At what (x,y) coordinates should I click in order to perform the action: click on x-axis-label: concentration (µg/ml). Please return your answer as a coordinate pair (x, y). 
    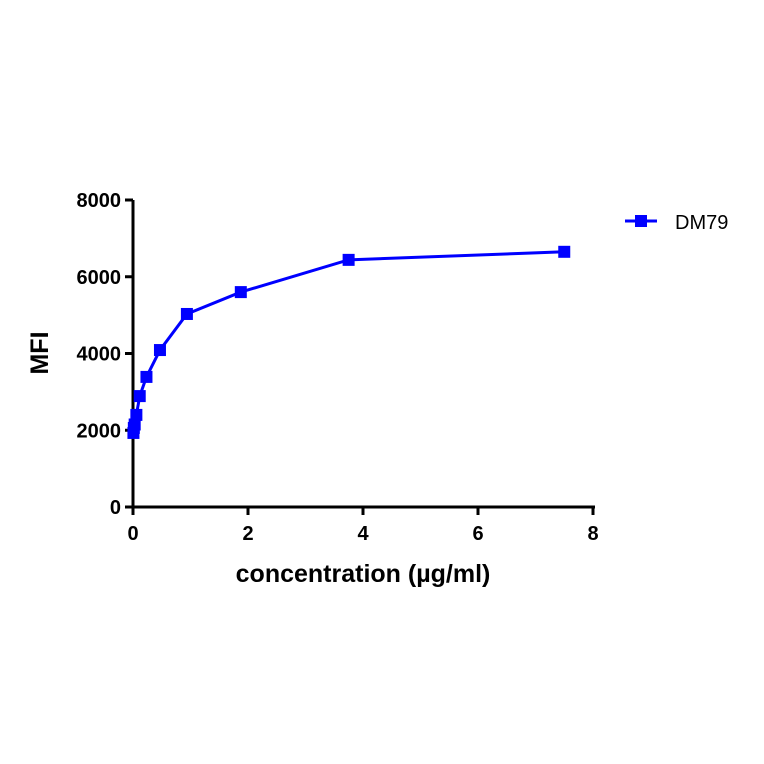
    Looking at the image, I should click on (363, 574).